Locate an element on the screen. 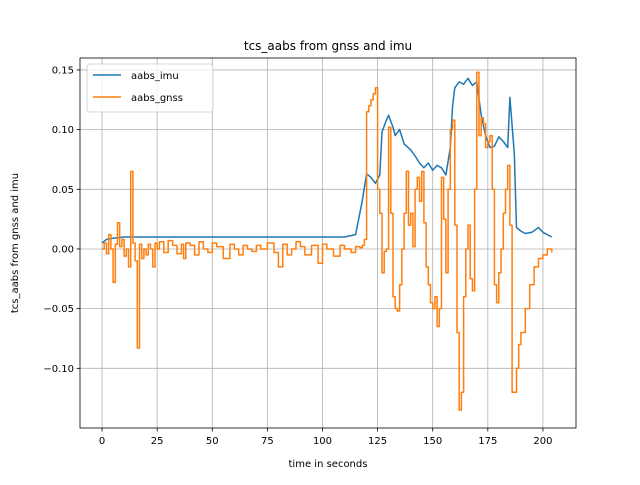 The height and width of the screenshot is (485, 640). x-tick-label: 125 is located at coordinates (377, 441).